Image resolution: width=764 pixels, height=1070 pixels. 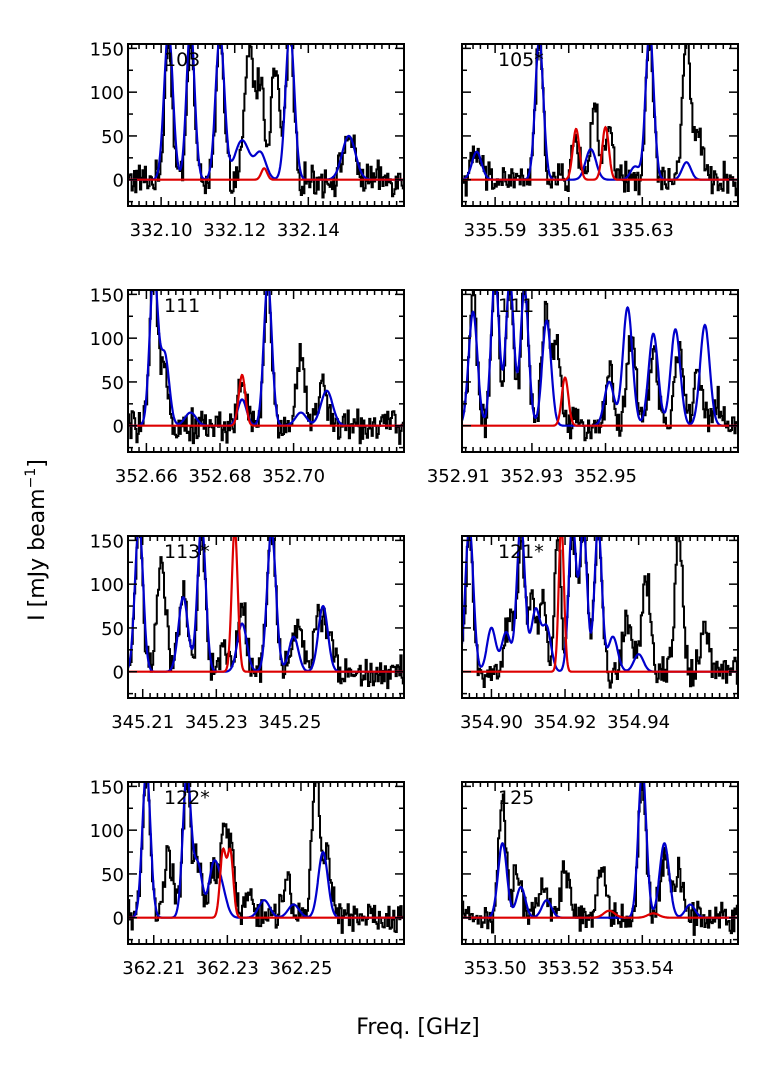 What do you see at coordinates (495, 230) in the screenshot?
I see `x-tick-label: 335.59` at bounding box center [495, 230].